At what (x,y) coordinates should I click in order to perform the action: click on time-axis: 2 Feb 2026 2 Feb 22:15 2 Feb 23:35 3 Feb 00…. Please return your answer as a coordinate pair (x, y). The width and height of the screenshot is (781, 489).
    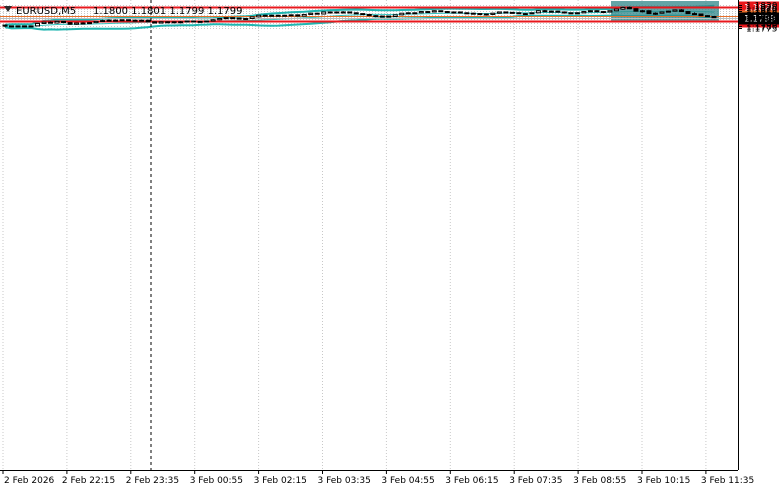
    Looking at the image, I should click on (377, 478).